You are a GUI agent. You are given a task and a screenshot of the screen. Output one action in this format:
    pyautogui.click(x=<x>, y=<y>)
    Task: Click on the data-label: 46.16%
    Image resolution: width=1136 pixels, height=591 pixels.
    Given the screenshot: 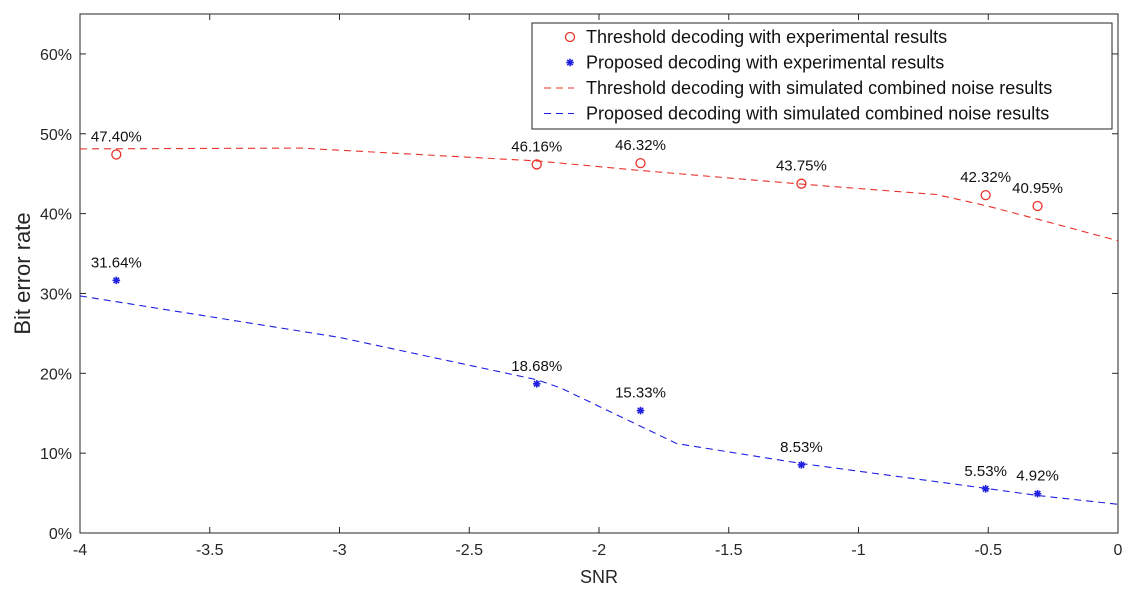 What is the action you would take?
    pyautogui.click(x=536, y=146)
    